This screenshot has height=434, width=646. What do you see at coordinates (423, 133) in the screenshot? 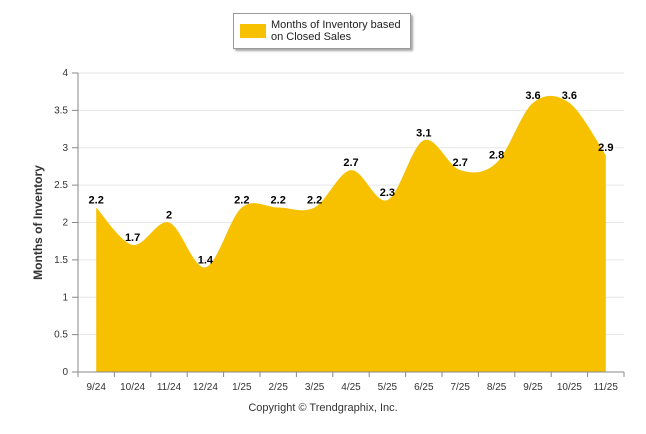
I see `data-label: 3.1` at bounding box center [423, 133].